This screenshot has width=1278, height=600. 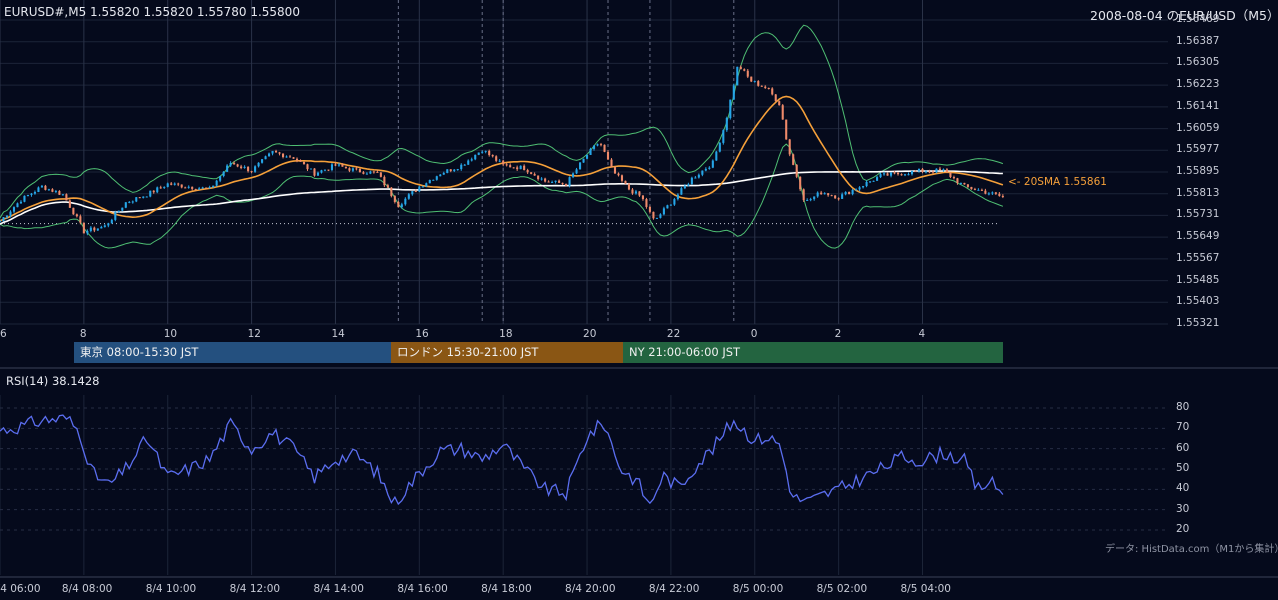 I want to click on rsi-tick-label: 80, so click(x=1183, y=407).